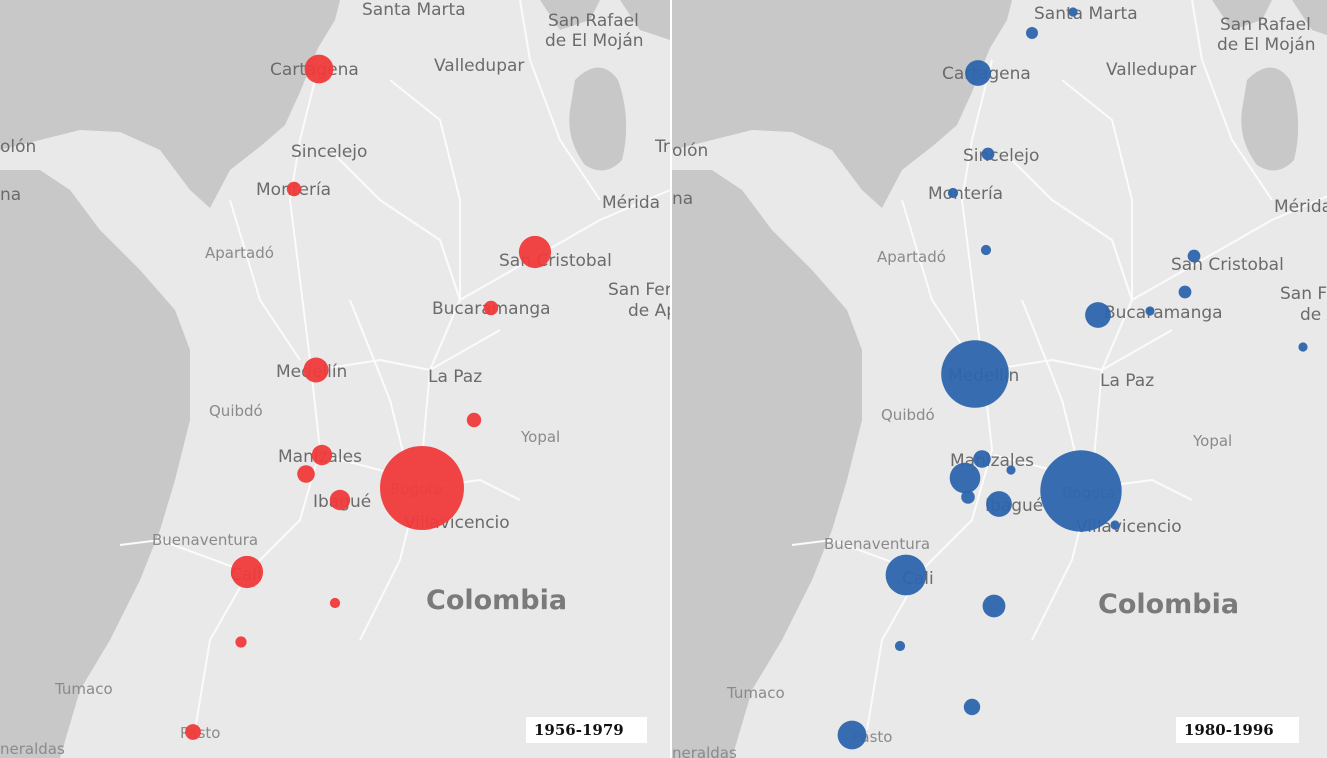 Image resolution: width=1327 pixels, height=758 pixels. Describe the element at coordinates (1032, 33) in the screenshot. I see `marker-barranquilla` at that location.